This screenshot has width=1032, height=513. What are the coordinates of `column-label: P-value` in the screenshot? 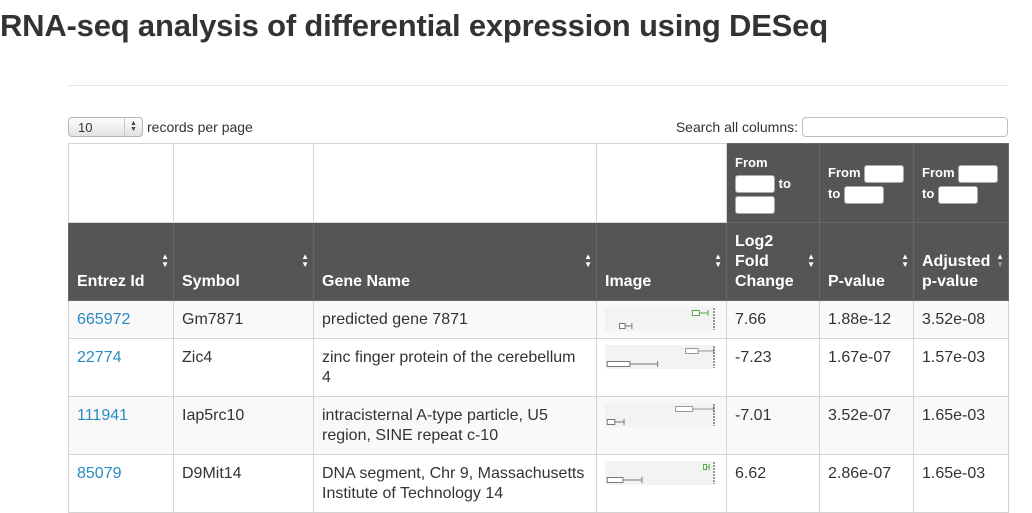 It's located at (856, 281).